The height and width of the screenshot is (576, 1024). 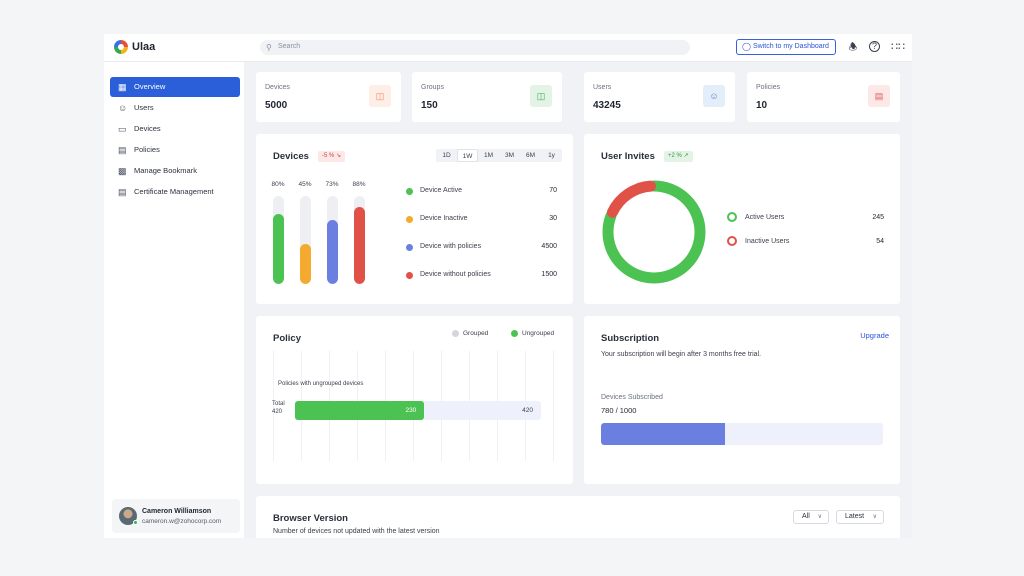 I want to click on policy-icon: ▤, so click(x=122, y=150).